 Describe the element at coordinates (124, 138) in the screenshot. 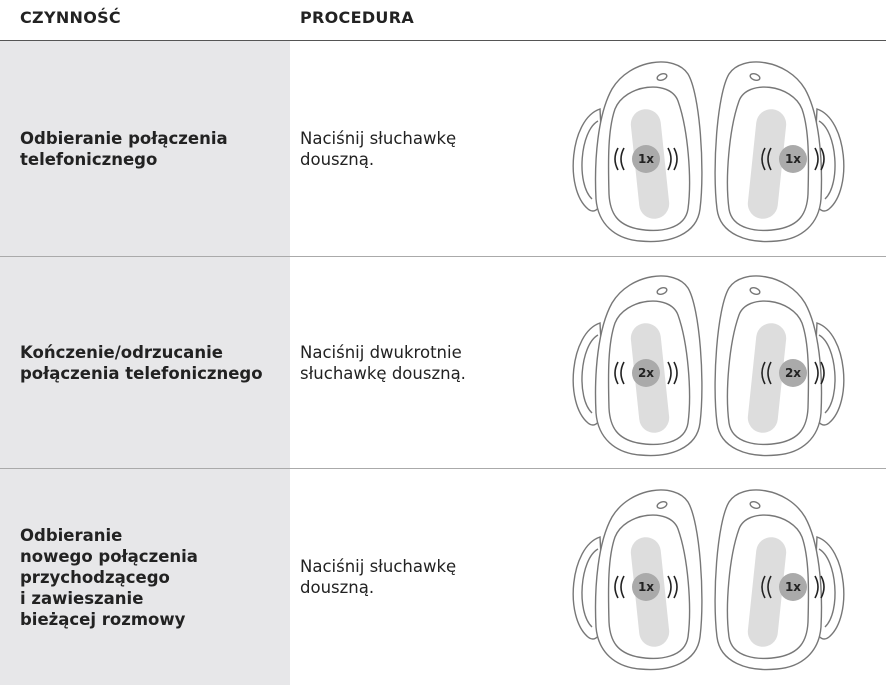

I see `action-line: Odbieranie połączenia` at that location.